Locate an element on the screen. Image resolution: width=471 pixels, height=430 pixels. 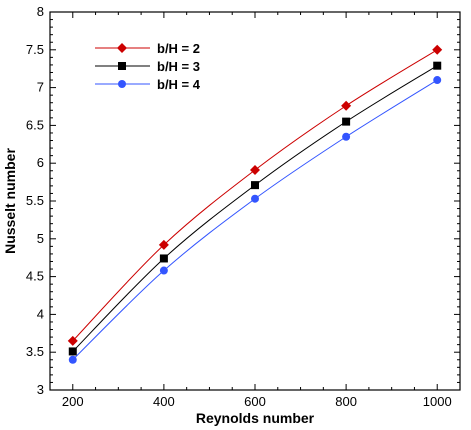
y-tick-label: 4.5 is located at coordinates (35, 276).